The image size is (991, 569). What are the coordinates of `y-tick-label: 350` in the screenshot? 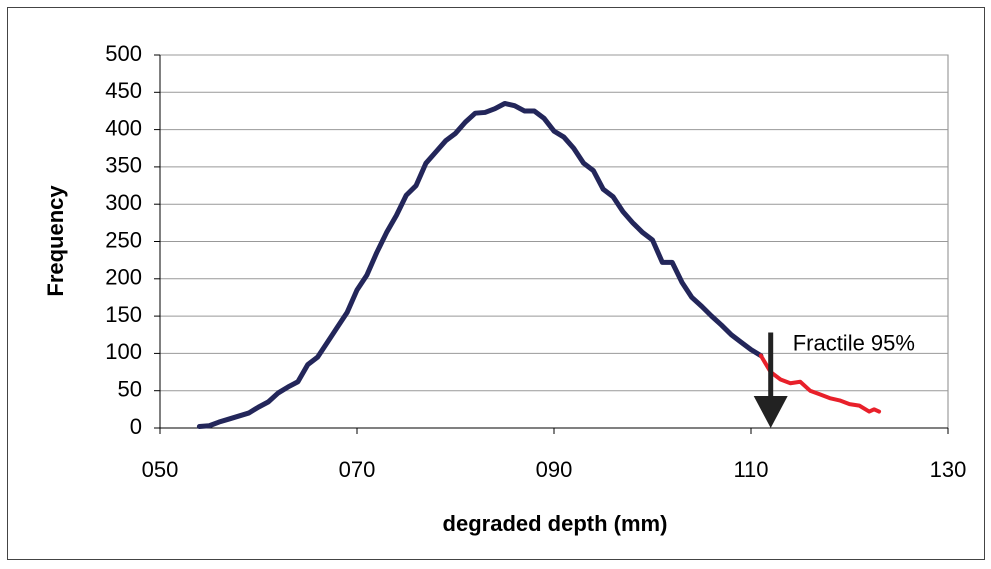 It's located at (123, 165).